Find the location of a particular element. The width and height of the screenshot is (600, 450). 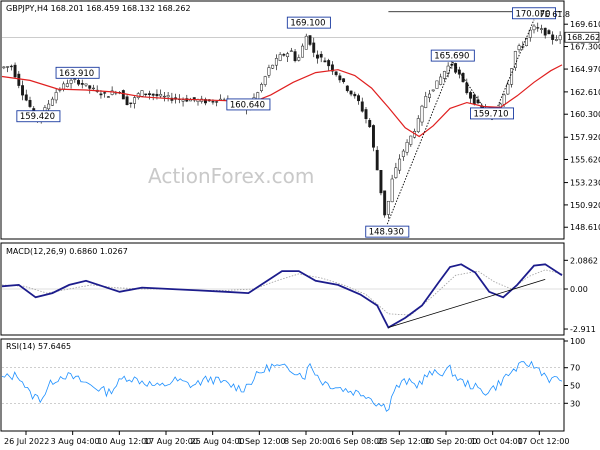

x-tick-label: 26 Jul 2022 is located at coordinates (26, 441).